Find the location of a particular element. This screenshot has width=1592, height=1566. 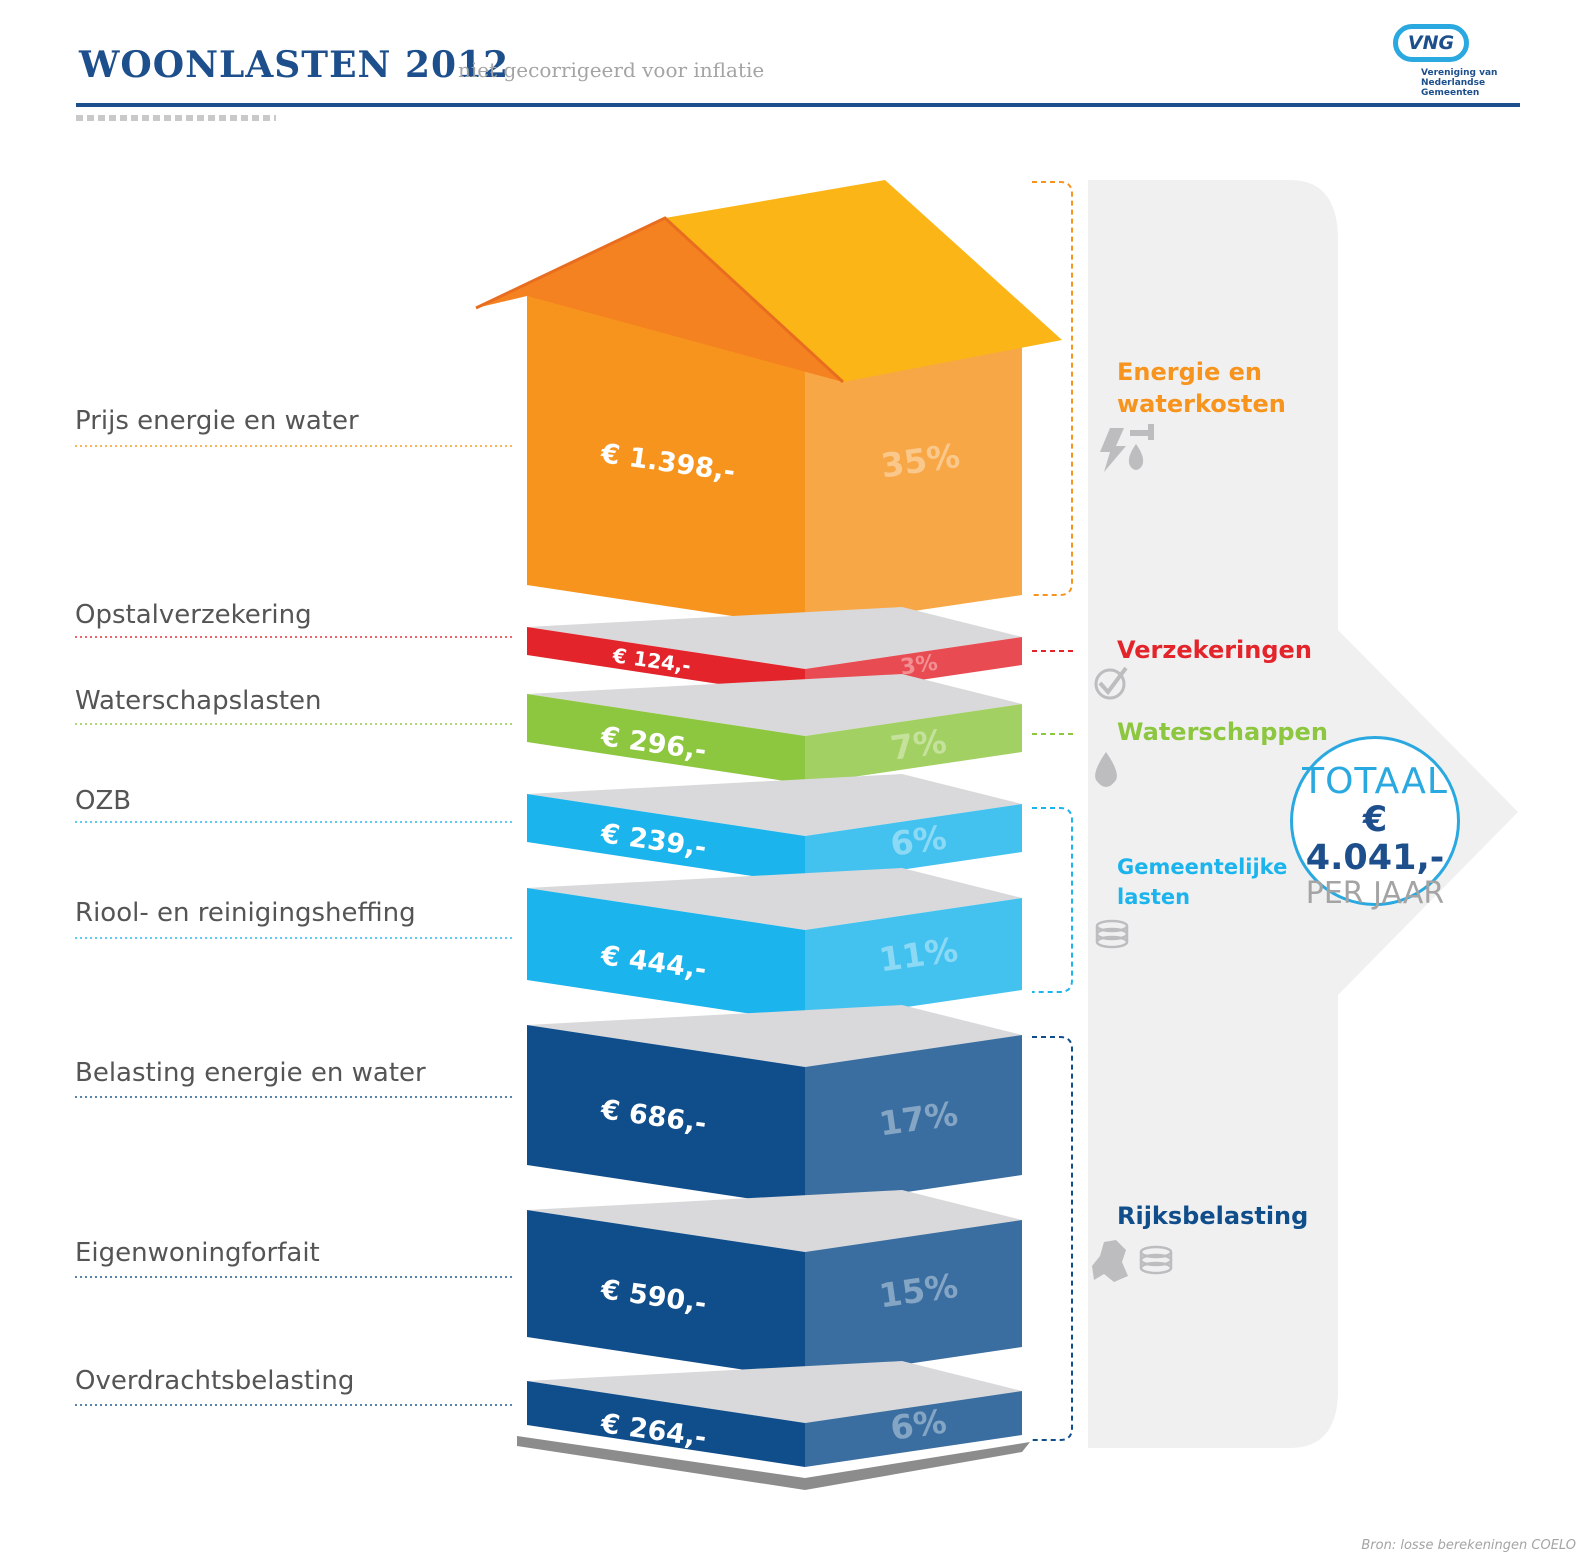

group-brackets is located at coordinates (1054, 811).